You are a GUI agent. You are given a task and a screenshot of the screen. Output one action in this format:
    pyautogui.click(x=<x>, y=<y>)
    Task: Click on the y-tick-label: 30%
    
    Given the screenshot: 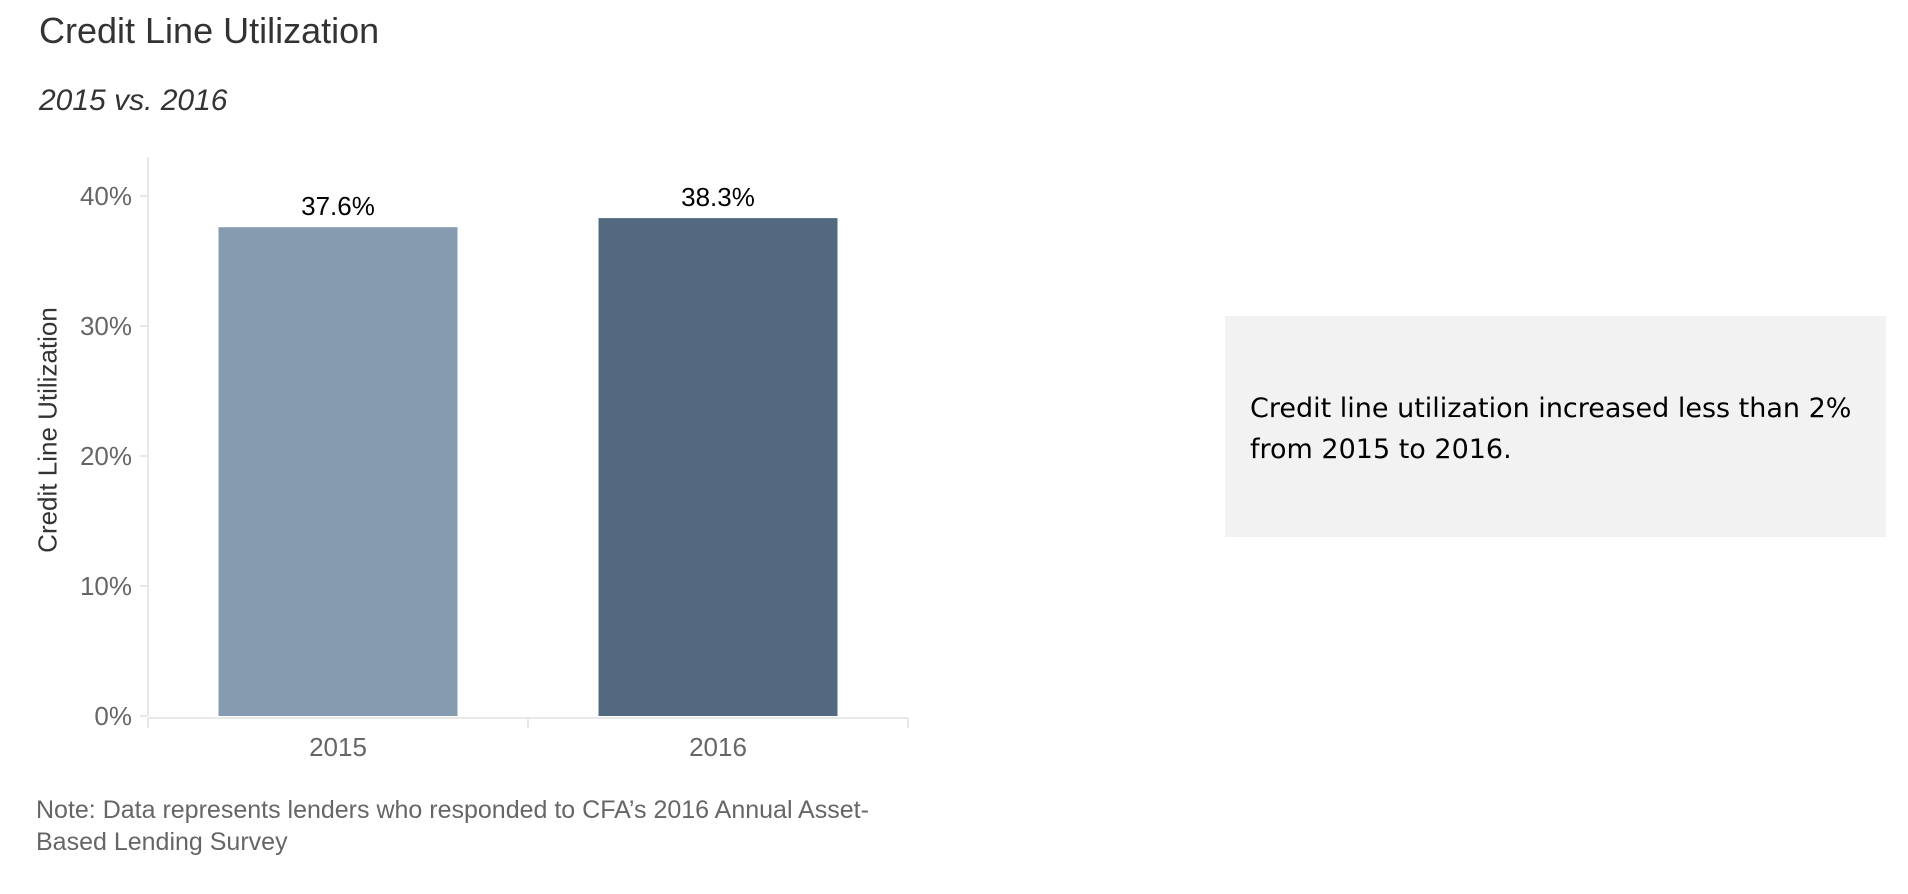 What is the action you would take?
    pyautogui.click(x=106, y=326)
    